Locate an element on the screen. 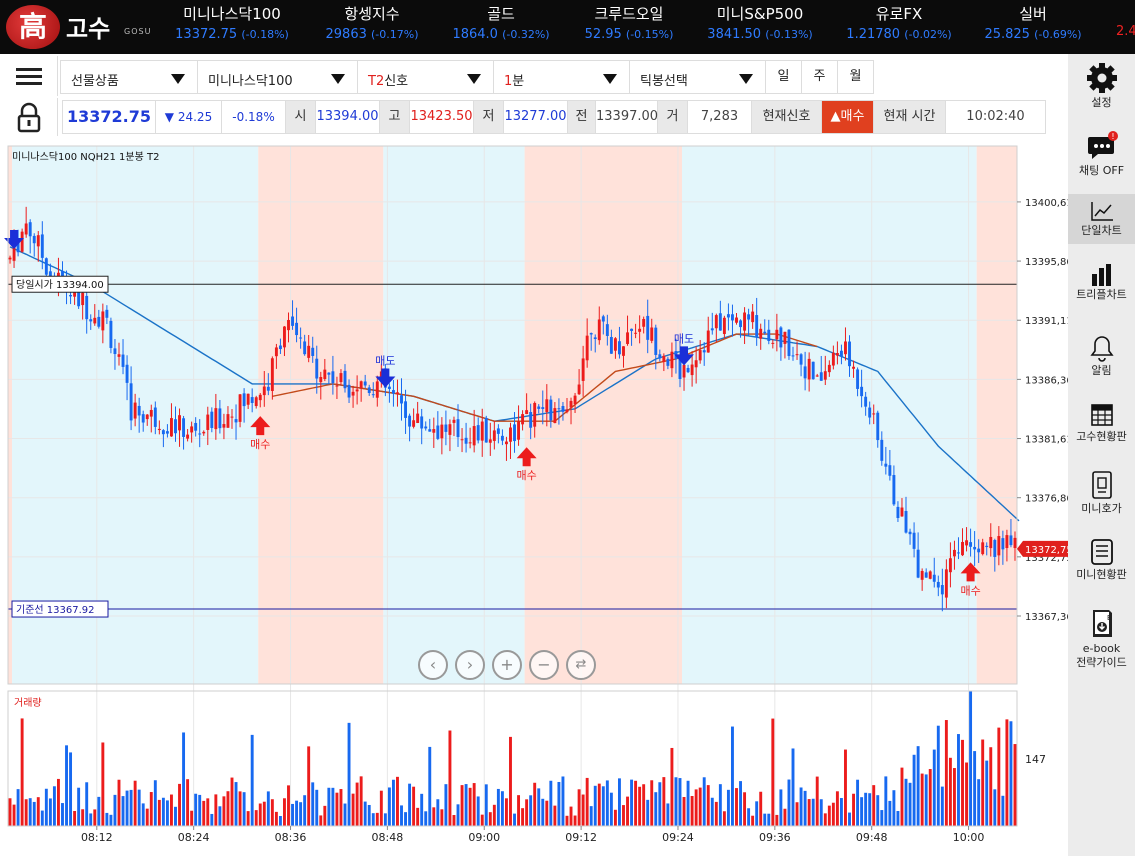  sidebar-item-mini-board: 미니현황판 is located at coordinates (1101, 563).